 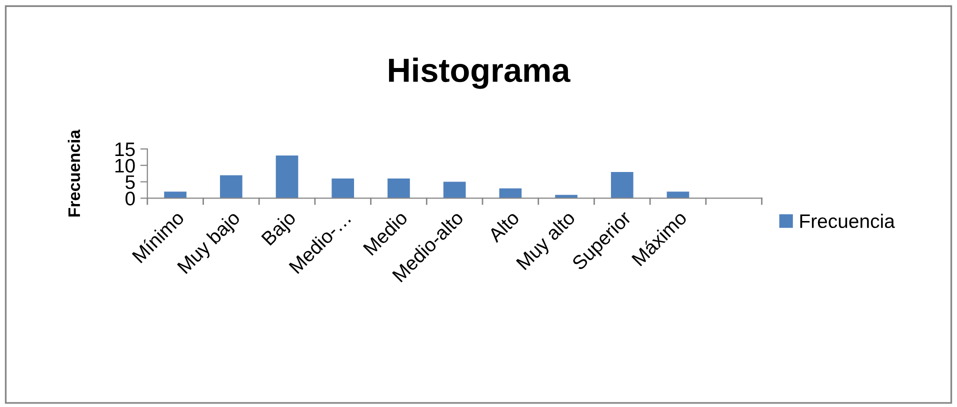 What do you see at coordinates (479, 73) in the screenshot?
I see `chart-title: Histograma` at bounding box center [479, 73].